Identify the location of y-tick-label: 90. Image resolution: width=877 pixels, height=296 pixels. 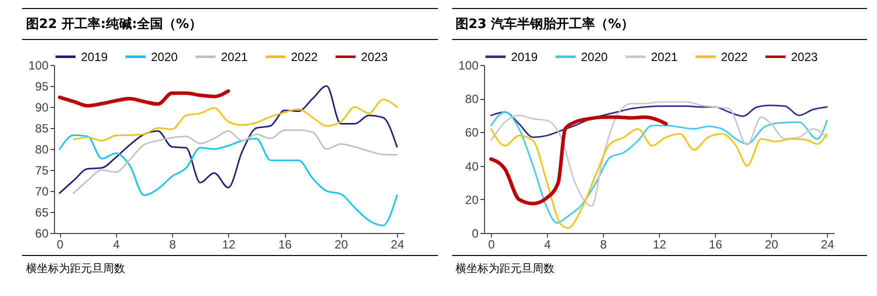
(42, 107).